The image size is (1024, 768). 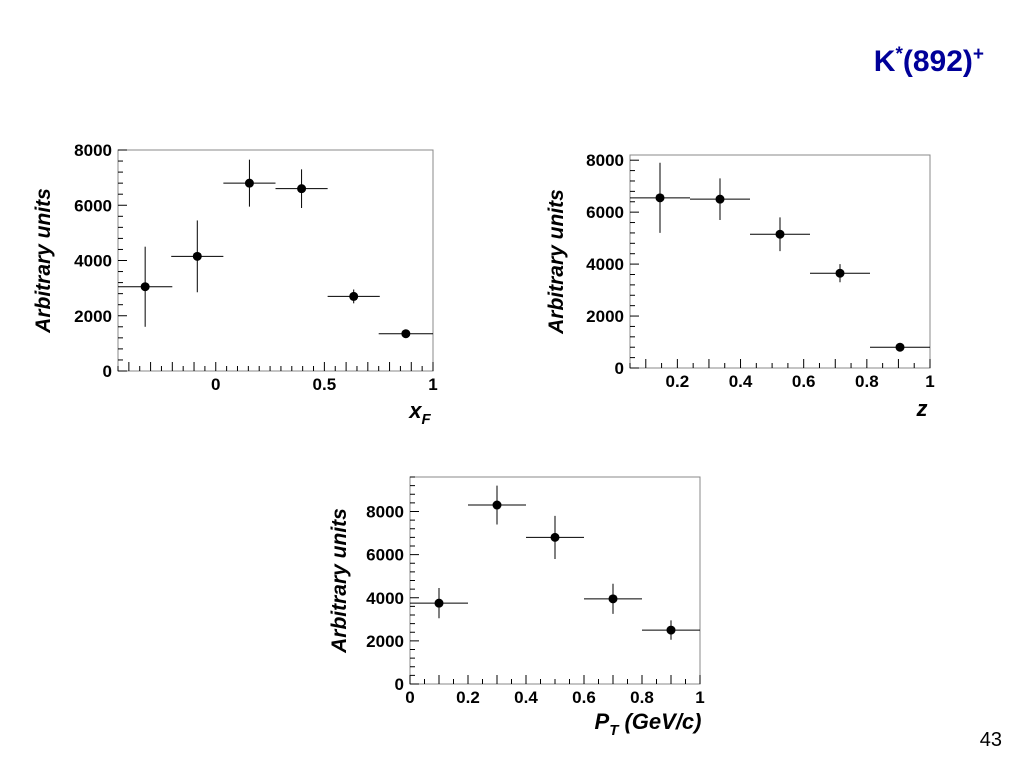 I want to click on x-axis-label-main: x, so click(x=415, y=410).